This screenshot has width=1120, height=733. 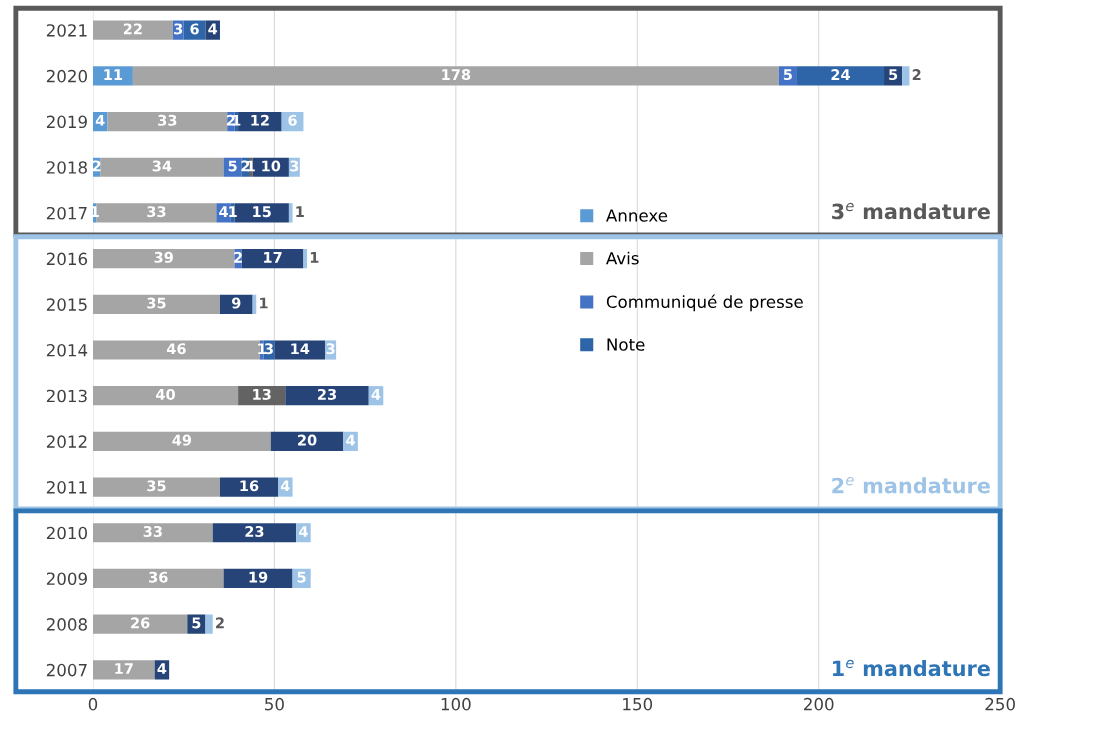 I want to click on legend-label: Communiqué de presse, so click(x=704, y=303).